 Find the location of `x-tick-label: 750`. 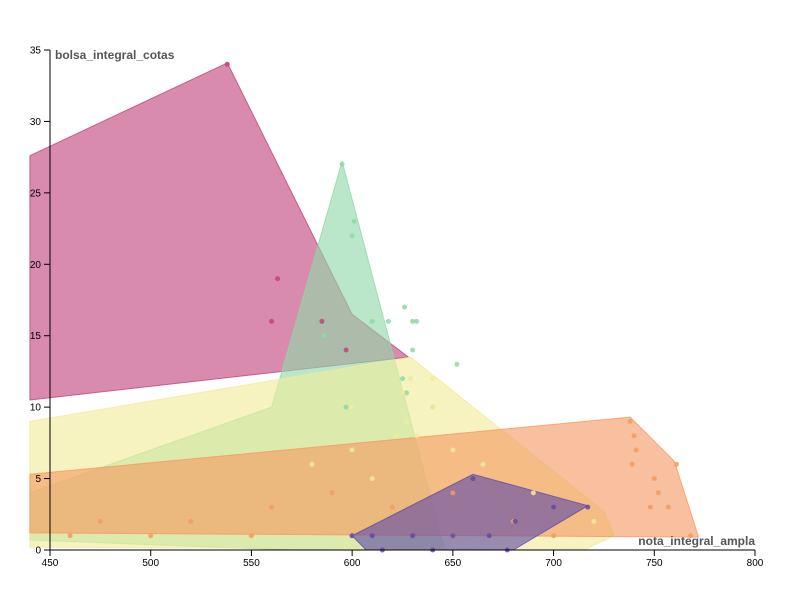

x-tick-label: 750 is located at coordinates (654, 563).